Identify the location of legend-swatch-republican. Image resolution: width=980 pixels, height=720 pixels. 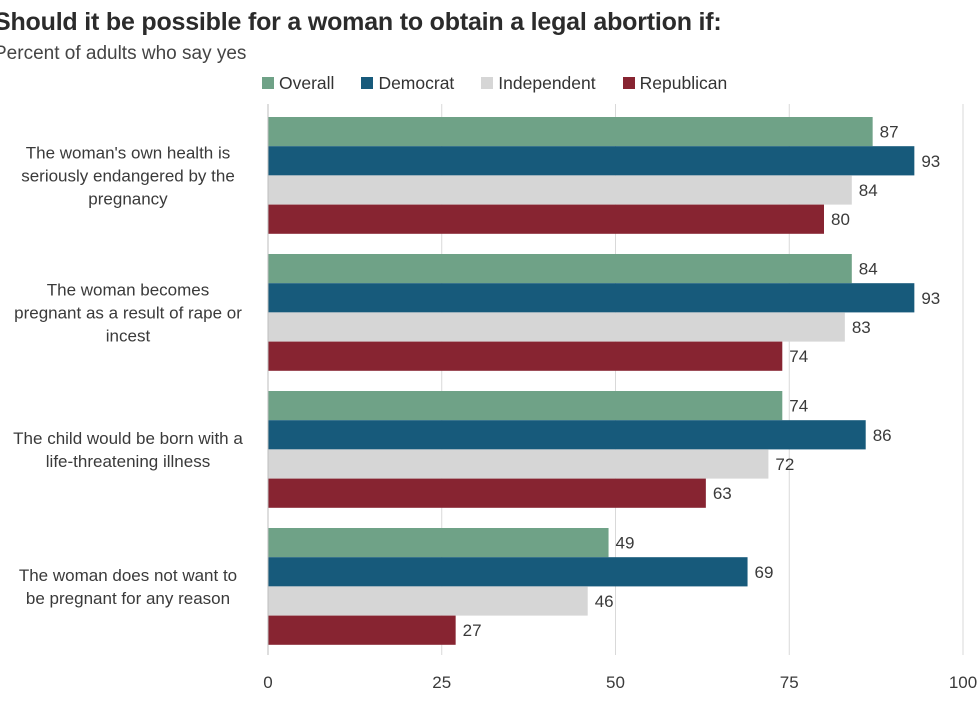
(628, 83).